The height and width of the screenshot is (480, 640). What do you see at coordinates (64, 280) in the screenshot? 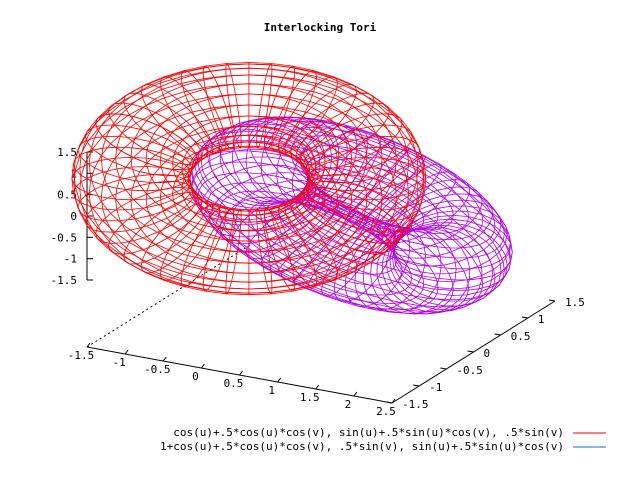
I see `z-tick-label: -1.5` at bounding box center [64, 280].